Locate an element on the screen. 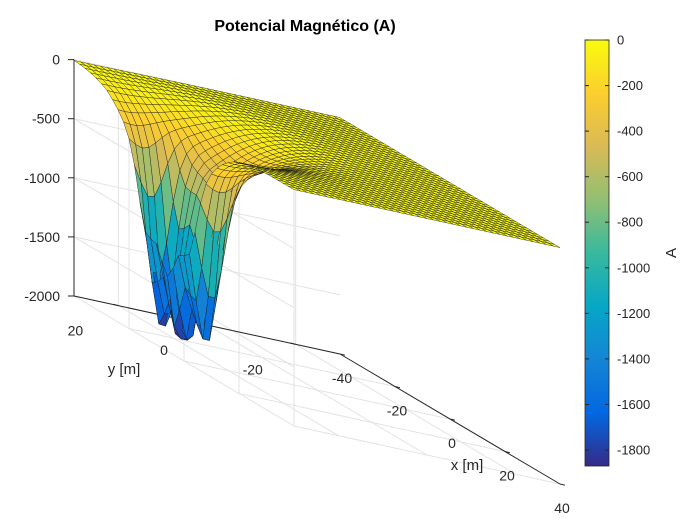 Image resolution: width=700 pixels, height=525 pixels. colorbar-tick-label: -800 is located at coordinates (630, 222).